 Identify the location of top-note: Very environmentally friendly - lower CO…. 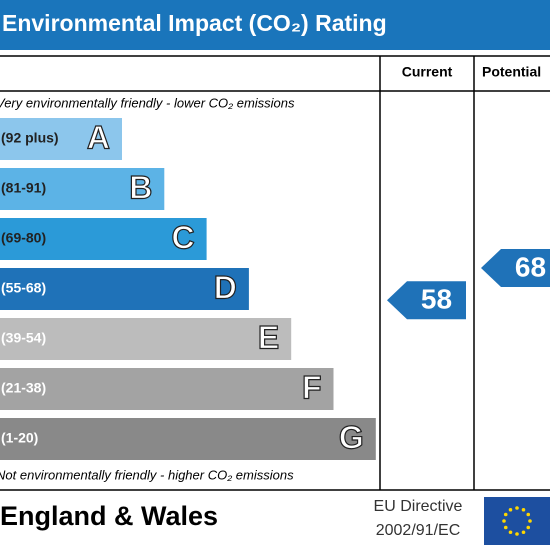
(147, 102).